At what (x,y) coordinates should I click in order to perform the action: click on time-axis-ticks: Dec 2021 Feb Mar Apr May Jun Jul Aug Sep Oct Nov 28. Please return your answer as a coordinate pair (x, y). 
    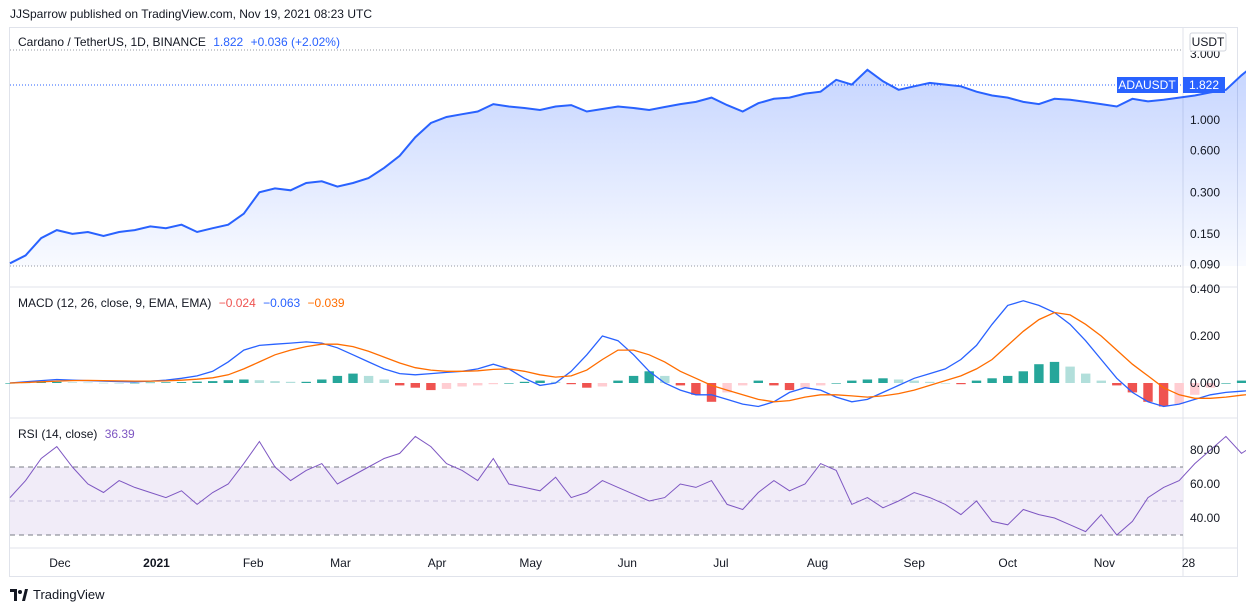
    Looking at the image, I should click on (622, 563).